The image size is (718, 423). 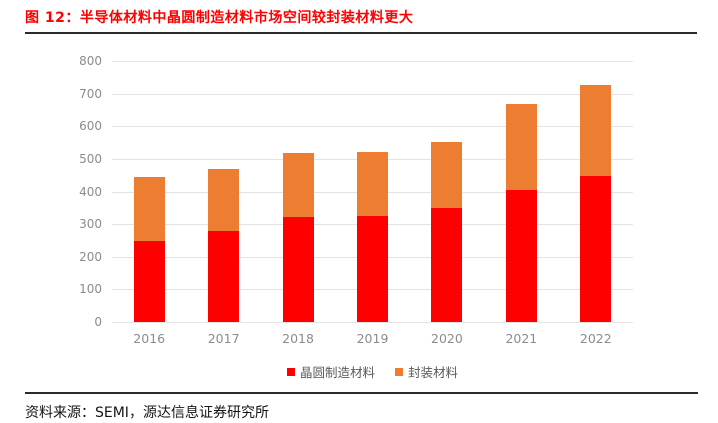 I want to click on x-tick-label-2016: 2016, so click(x=149, y=338).